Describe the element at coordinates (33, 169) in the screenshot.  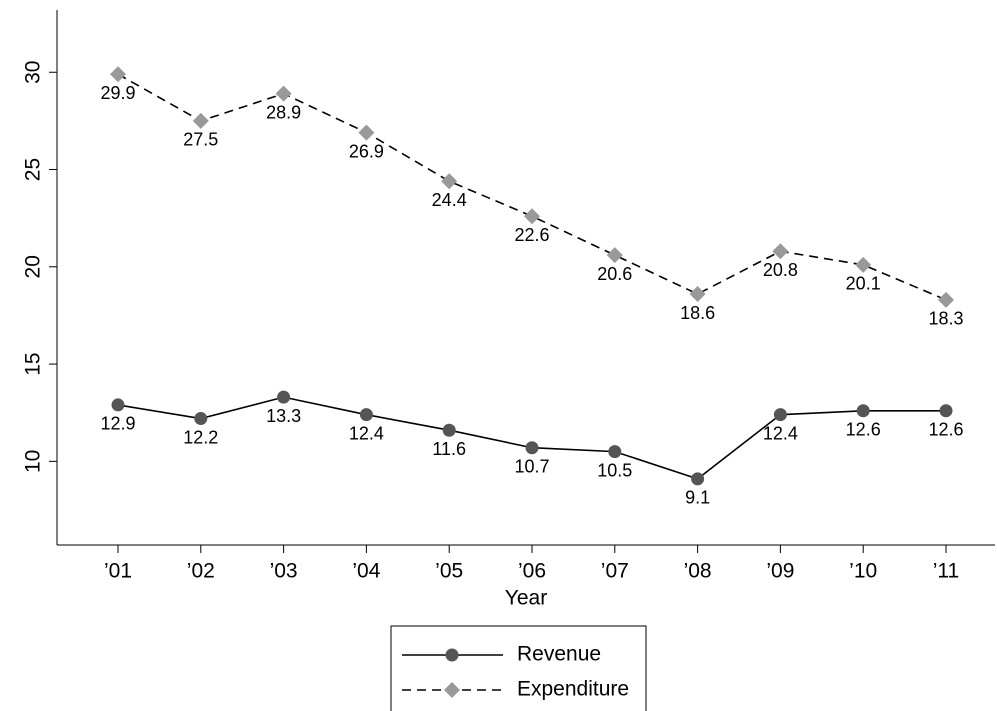
I see `y-tick-label: 25` at that location.